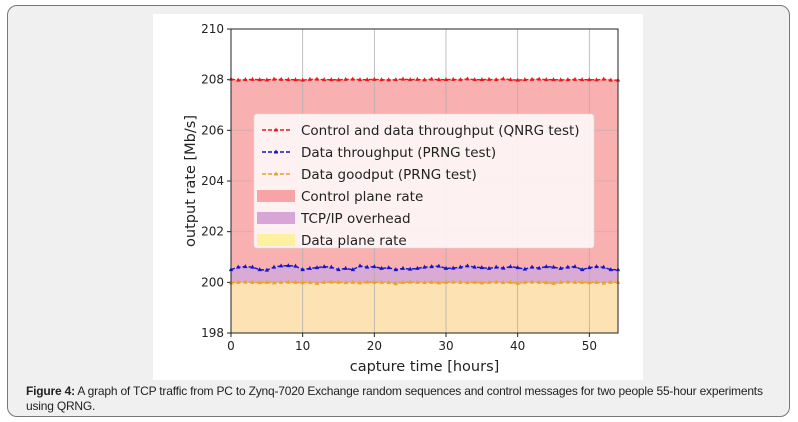 The image size is (798, 422). What do you see at coordinates (276, 196) in the screenshot?
I see `legend-fill-swatch` at bounding box center [276, 196].